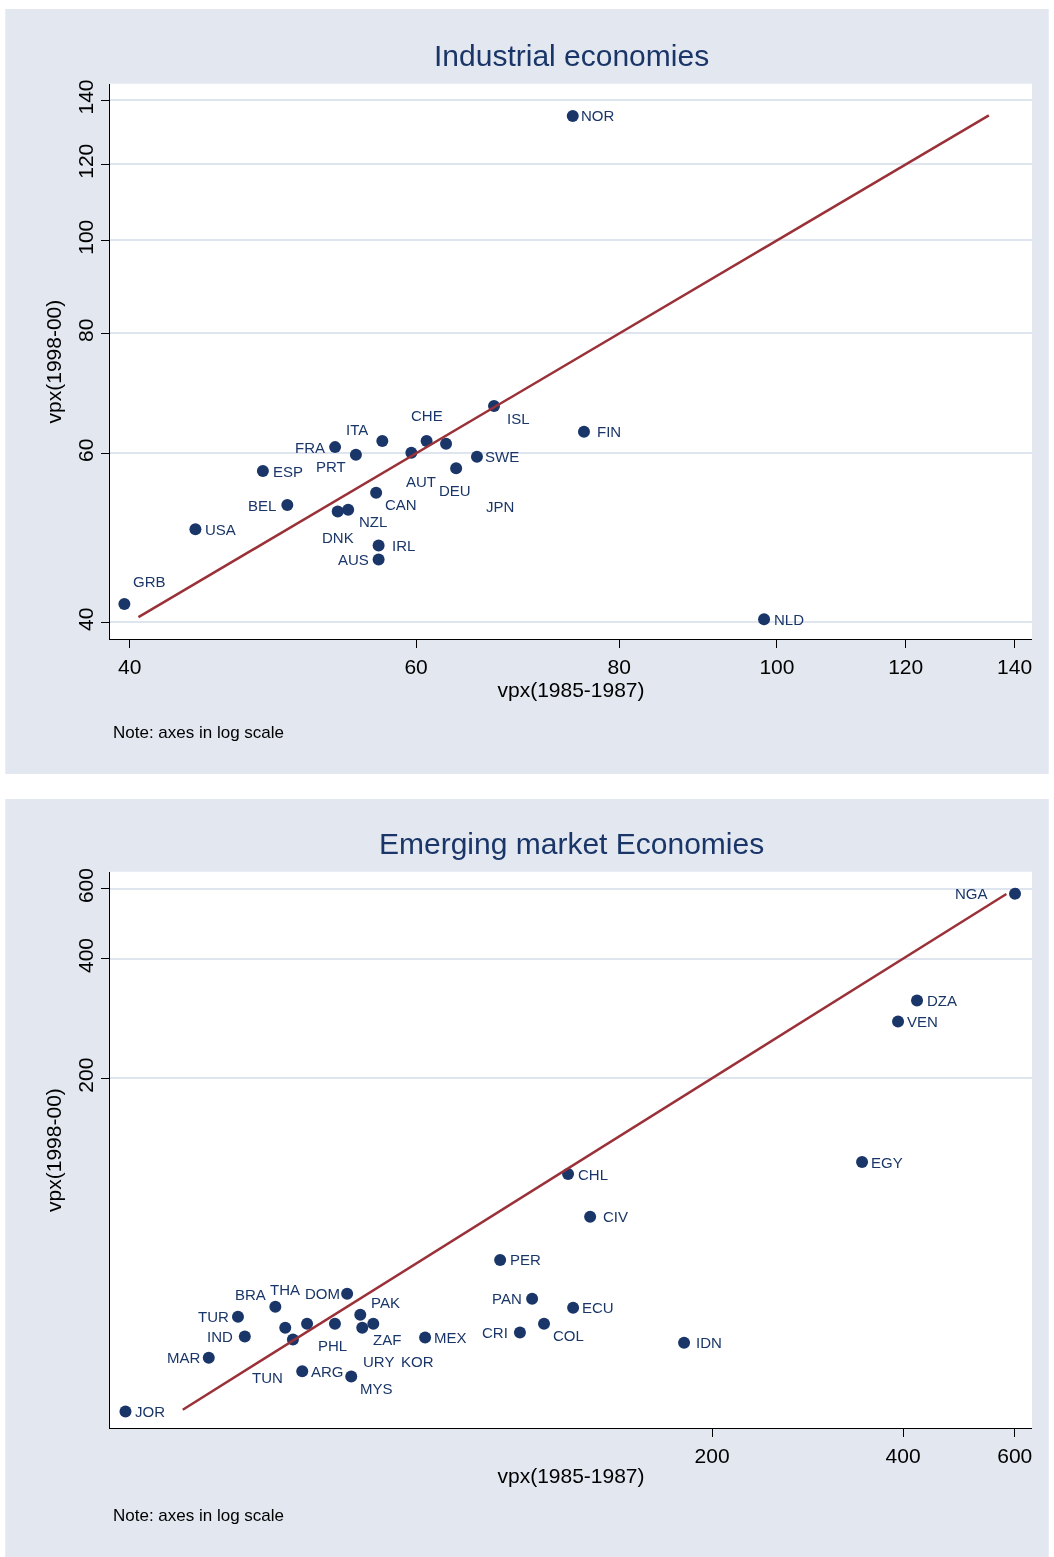 The width and height of the screenshot is (1054, 1557). I want to click on annotation: TUR, so click(213, 1316).